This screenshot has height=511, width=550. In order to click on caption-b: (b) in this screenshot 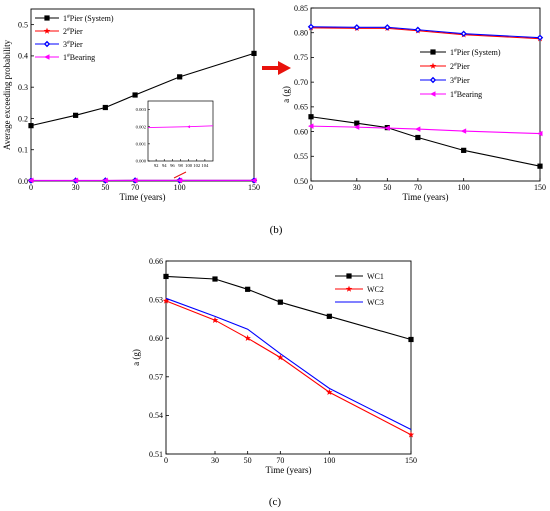, I will do `click(276, 230)`.